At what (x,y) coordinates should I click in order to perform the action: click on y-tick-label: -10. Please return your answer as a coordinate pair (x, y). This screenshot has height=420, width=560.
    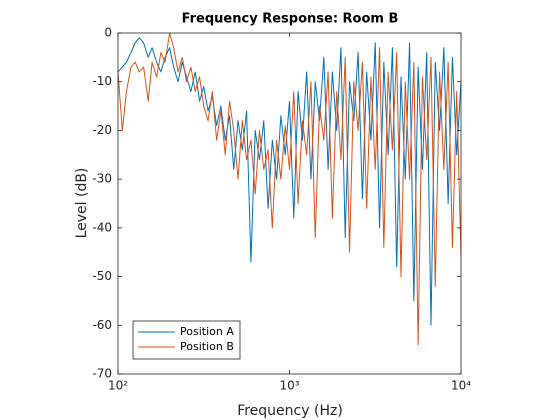
    Looking at the image, I should click on (102, 81).